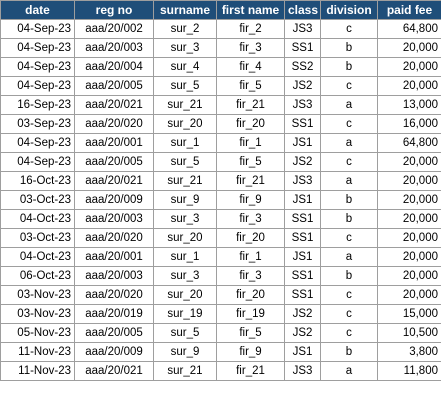  I want to click on cell-paid-fee: 10,500, so click(409, 333).